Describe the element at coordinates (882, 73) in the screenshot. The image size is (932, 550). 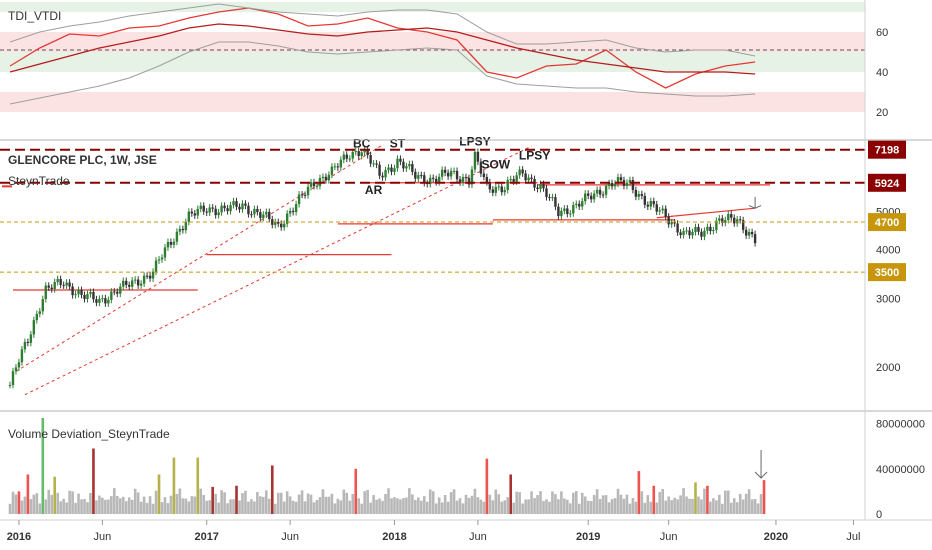
I see `tdi-tick-label: 40` at that location.